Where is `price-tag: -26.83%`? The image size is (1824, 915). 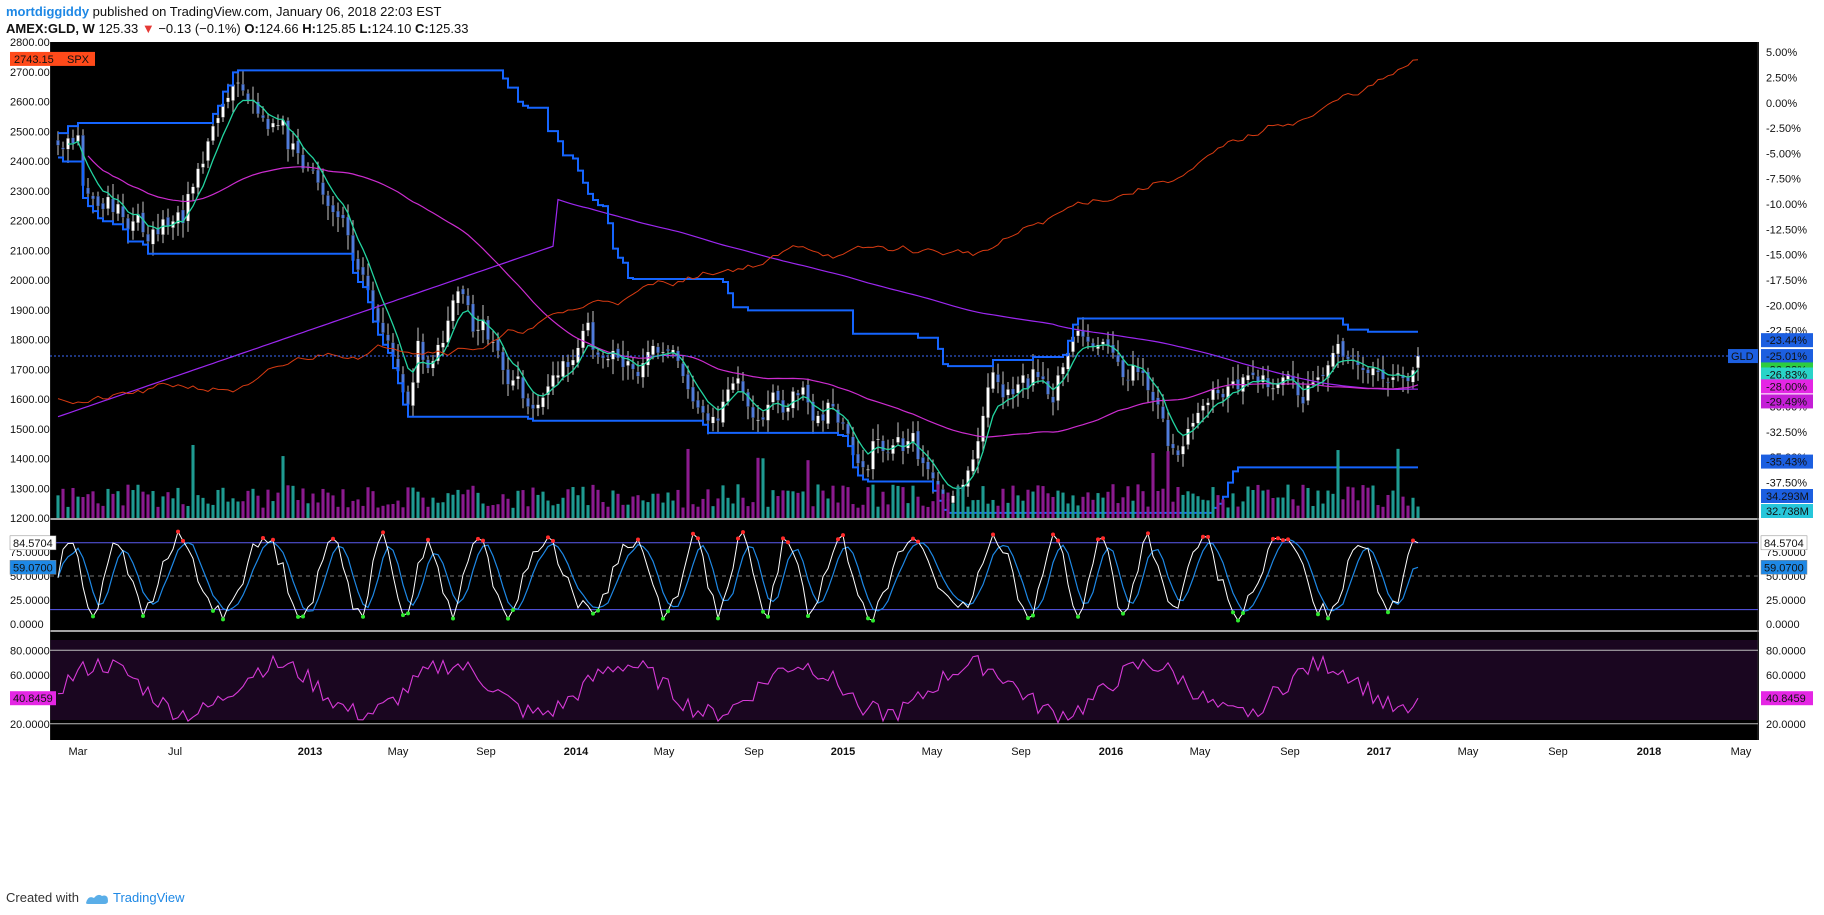
price-tag: -26.83% is located at coordinates (1786, 375).